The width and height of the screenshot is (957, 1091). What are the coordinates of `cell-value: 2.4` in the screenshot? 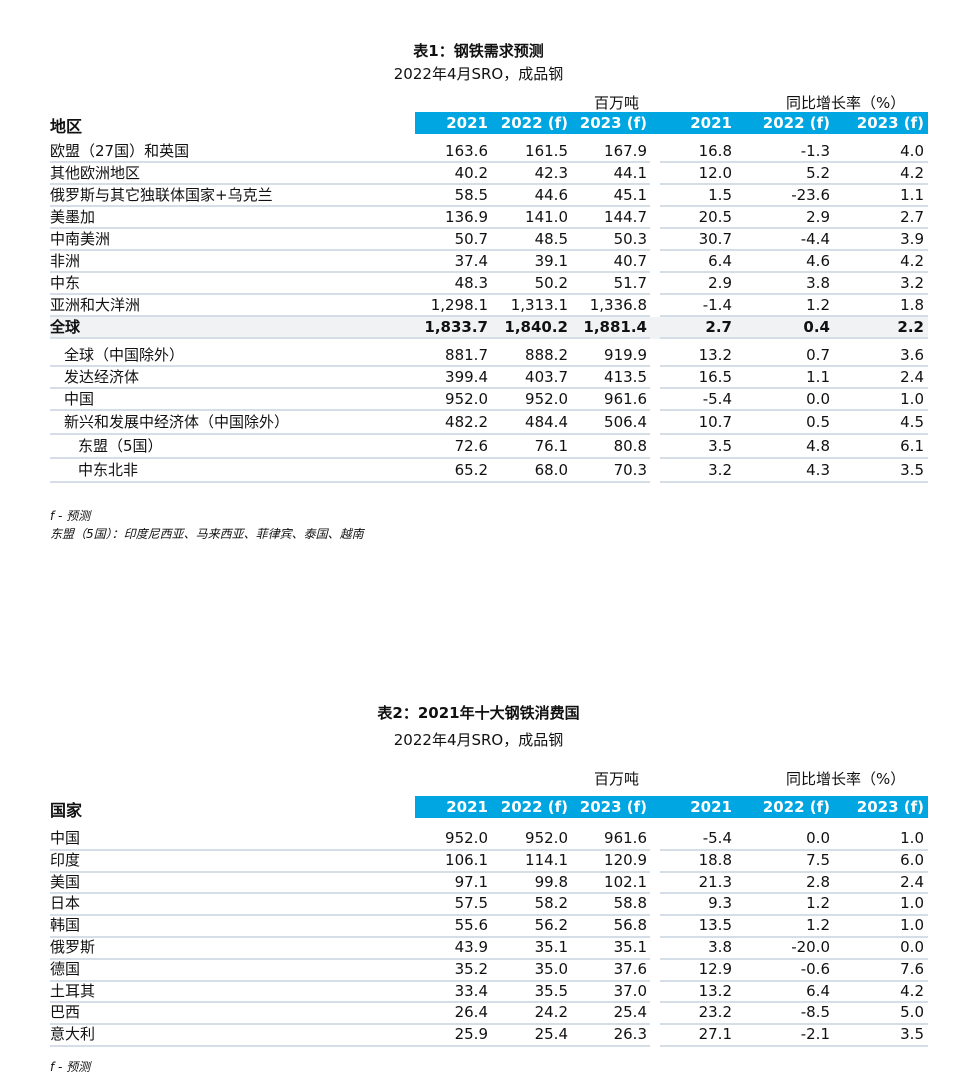 It's located at (912, 377).